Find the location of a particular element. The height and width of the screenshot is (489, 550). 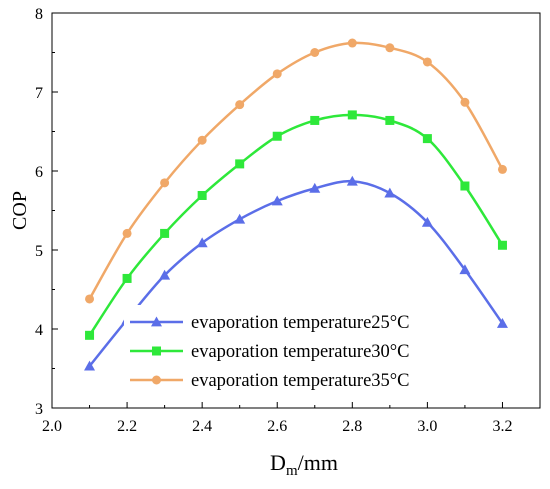

x-tick-label: 3.2 is located at coordinates (502, 426).